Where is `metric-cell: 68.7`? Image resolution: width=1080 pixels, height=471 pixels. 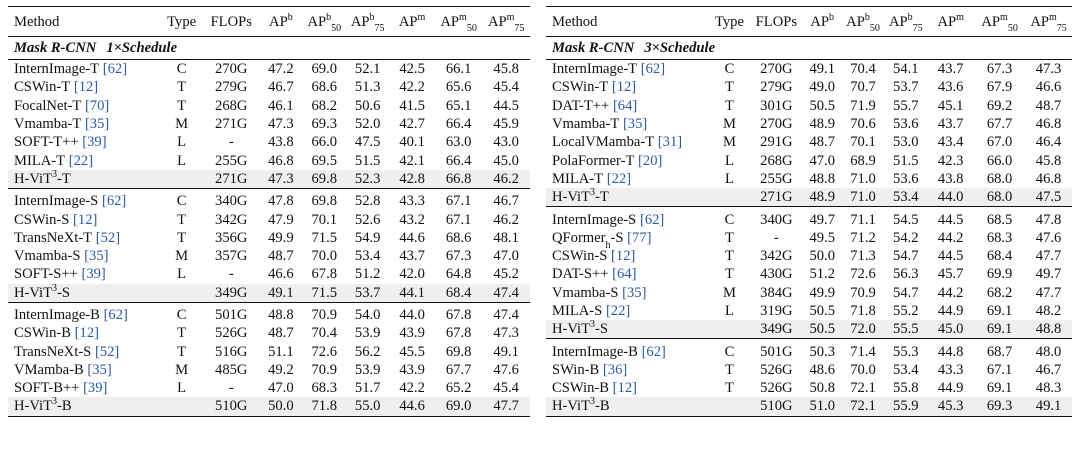 metric-cell: 68.7 is located at coordinates (1000, 349).